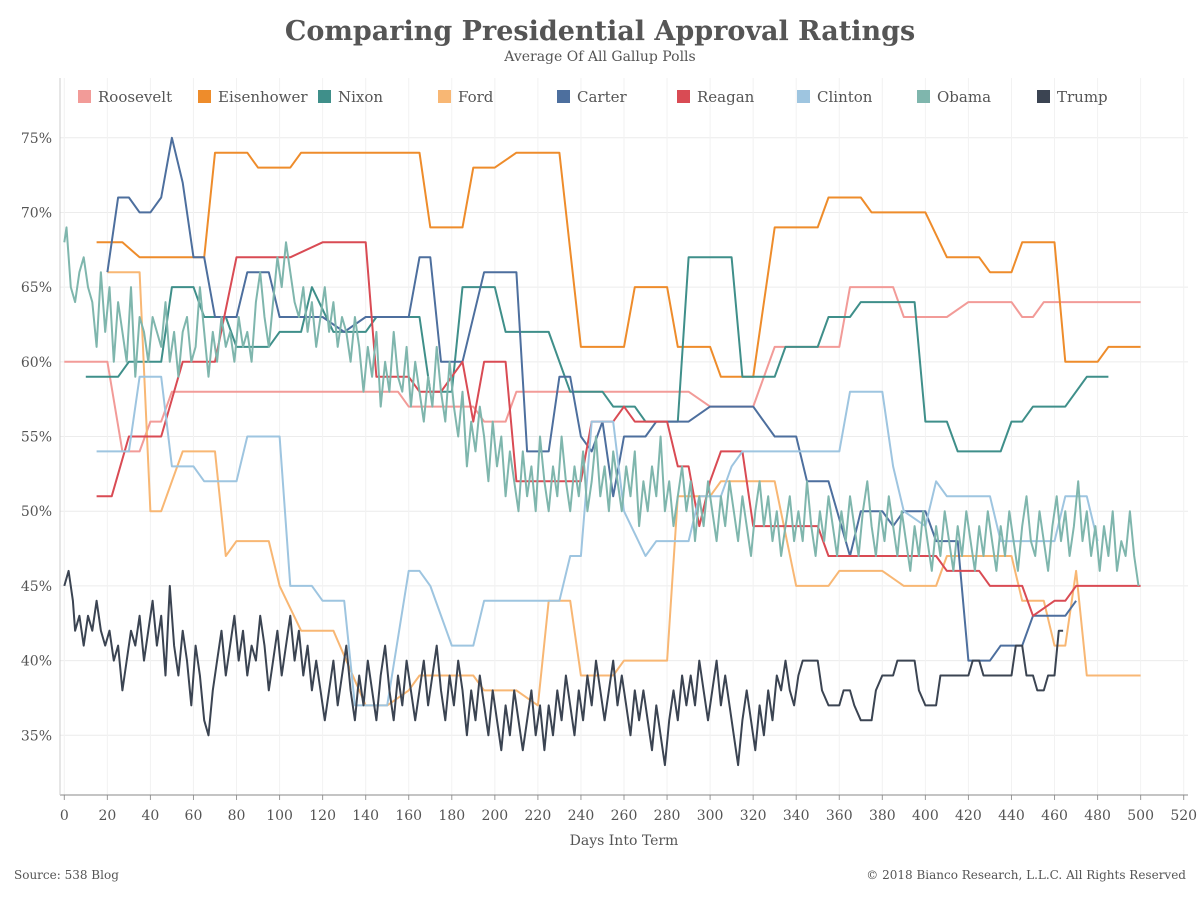 This screenshot has width=1200, height=900. Describe the element at coordinates (600, 31) in the screenshot. I see `page-title: Comparing Presidential Approval Ratings` at that location.